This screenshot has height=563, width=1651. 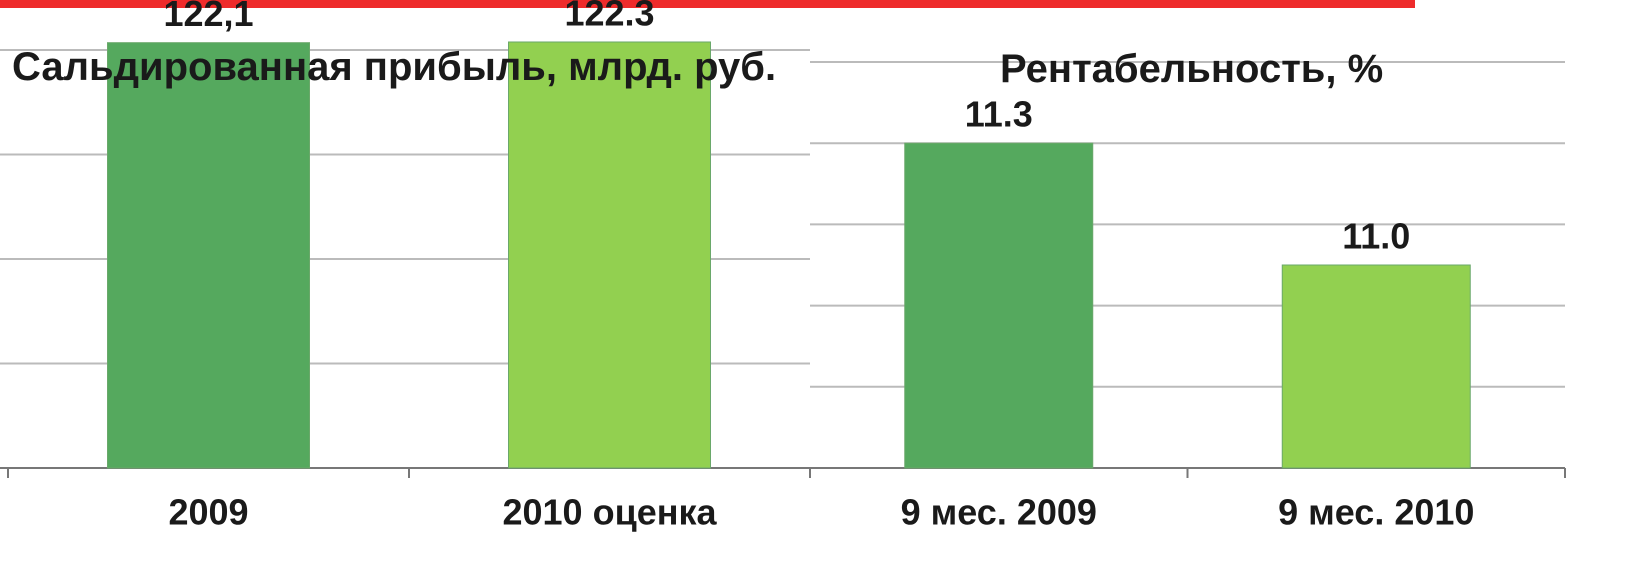 What do you see at coordinates (1376, 512) in the screenshot?
I see `x-tick-label: 9 мес. 2010` at bounding box center [1376, 512].